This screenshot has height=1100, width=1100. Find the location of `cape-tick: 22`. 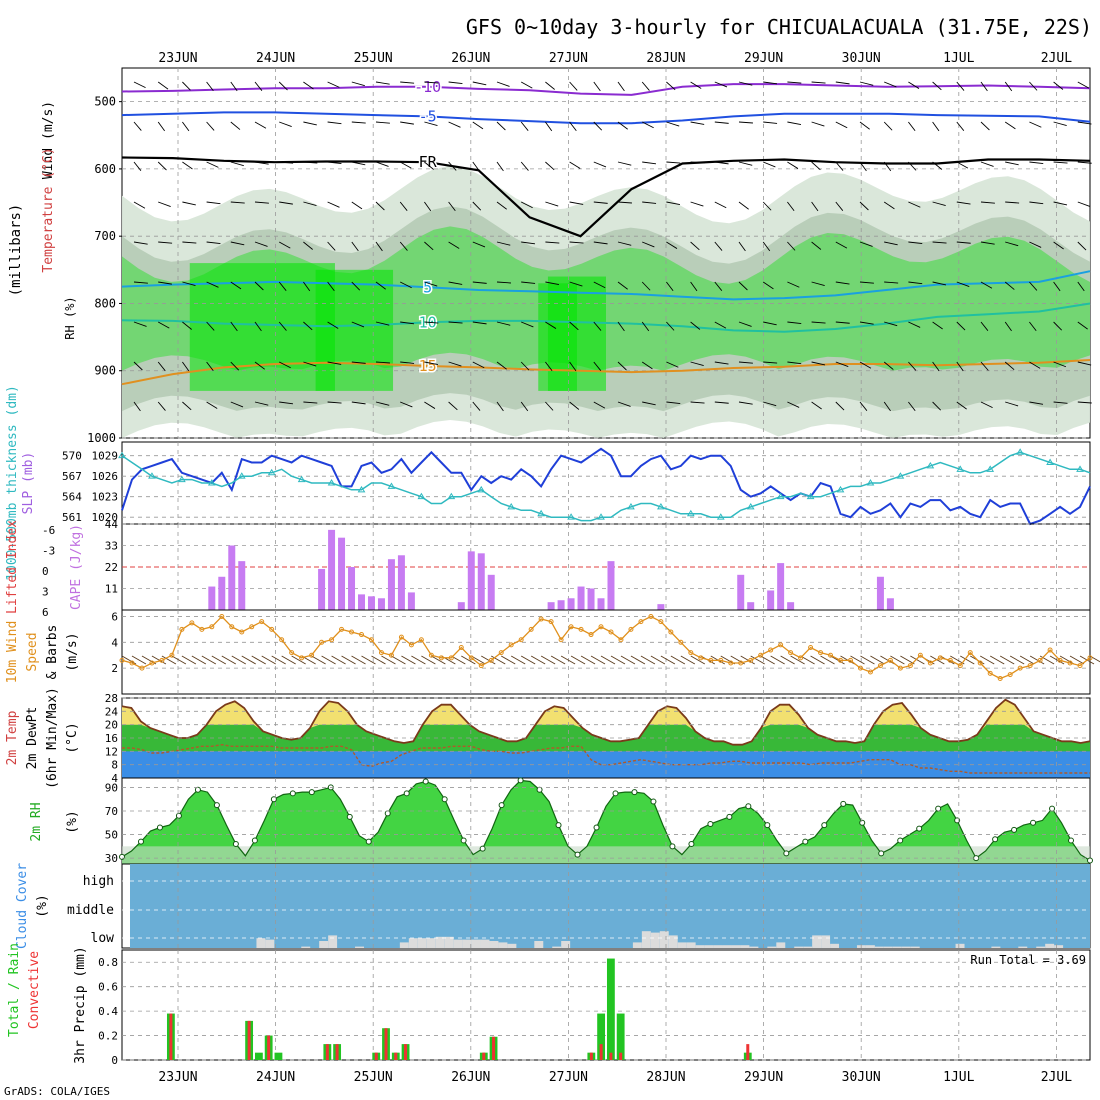

cape-tick: 22 is located at coordinates (111, 567).